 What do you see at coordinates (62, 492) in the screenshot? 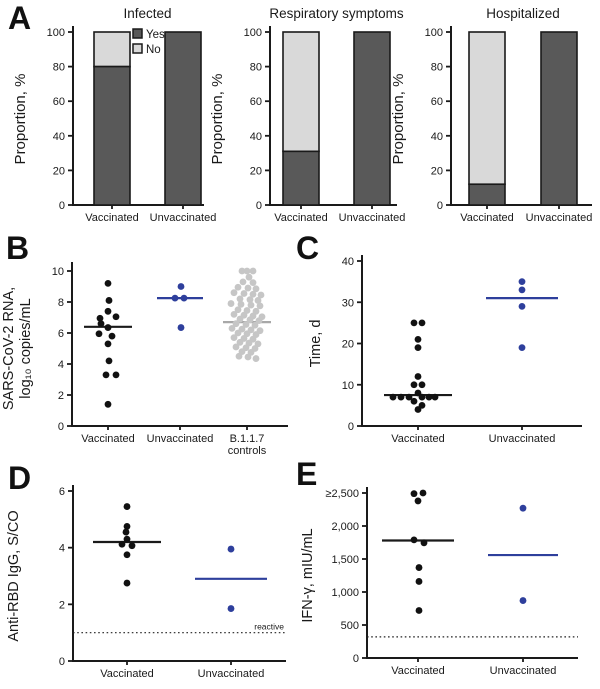
I see `y-tick-label: 6` at bounding box center [62, 492].